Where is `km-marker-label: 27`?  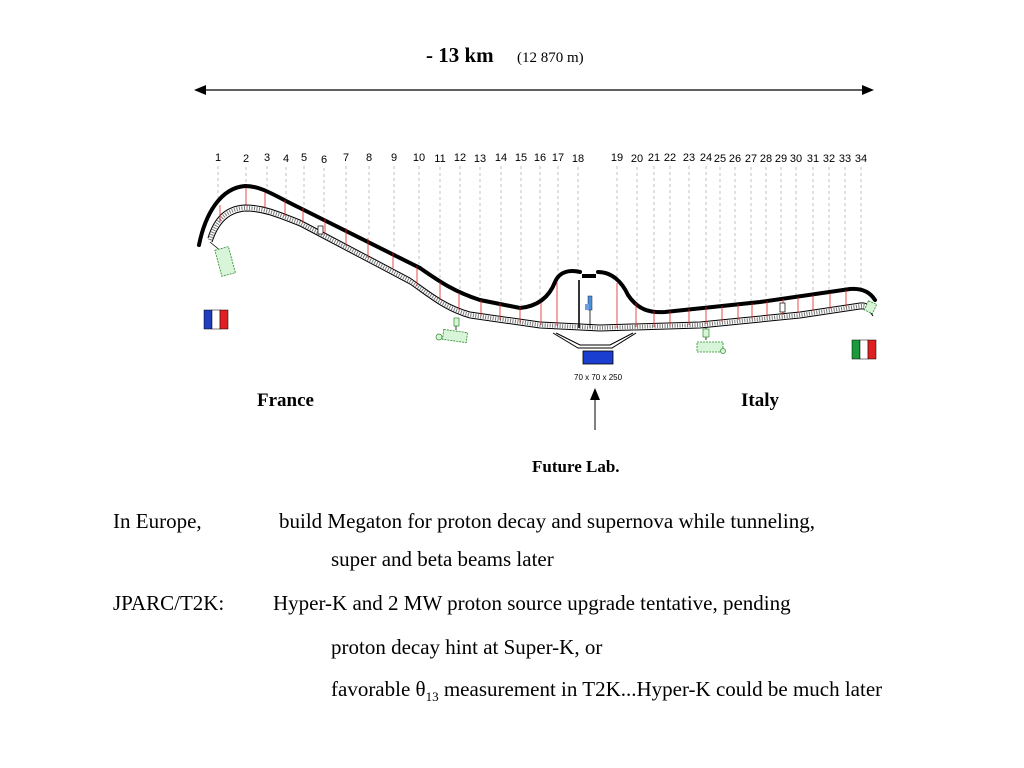
km-marker-label: 27 is located at coordinates (751, 159).